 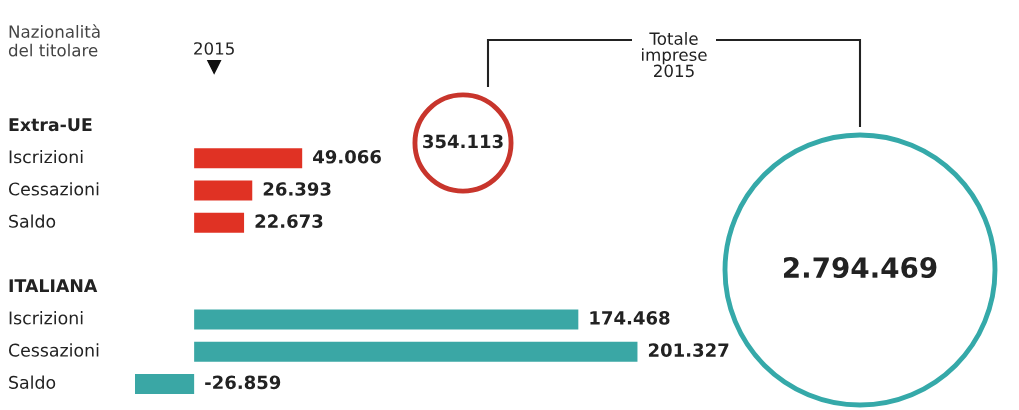 What do you see at coordinates (243, 382) in the screenshot?
I see `data-label: -26.859` at bounding box center [243, 382].